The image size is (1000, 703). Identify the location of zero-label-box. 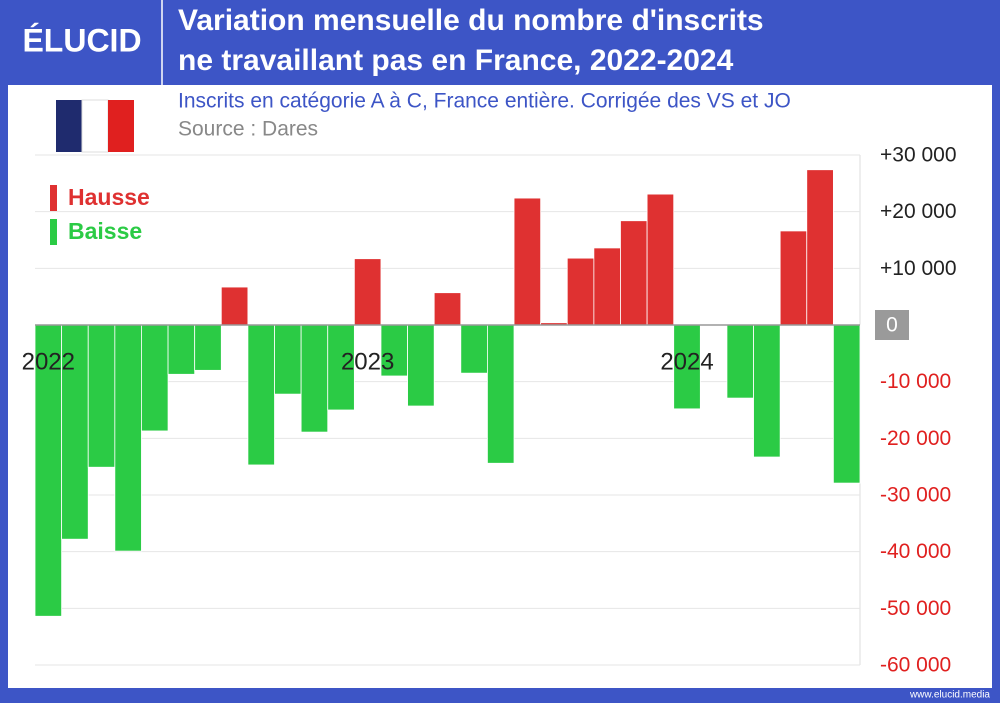
(892, 325).